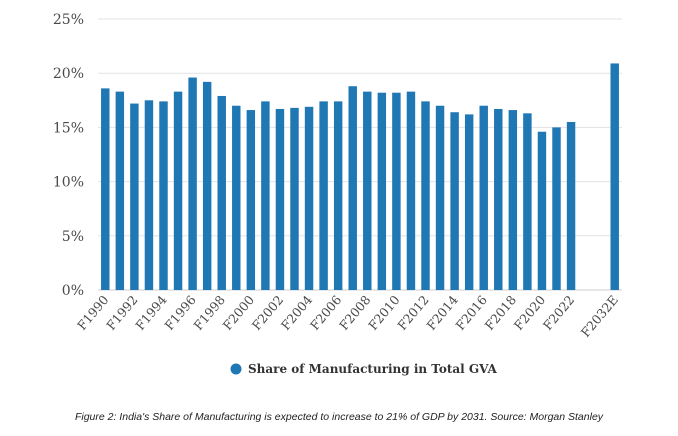  I want to click on bar-f2007, so click(352, 188).